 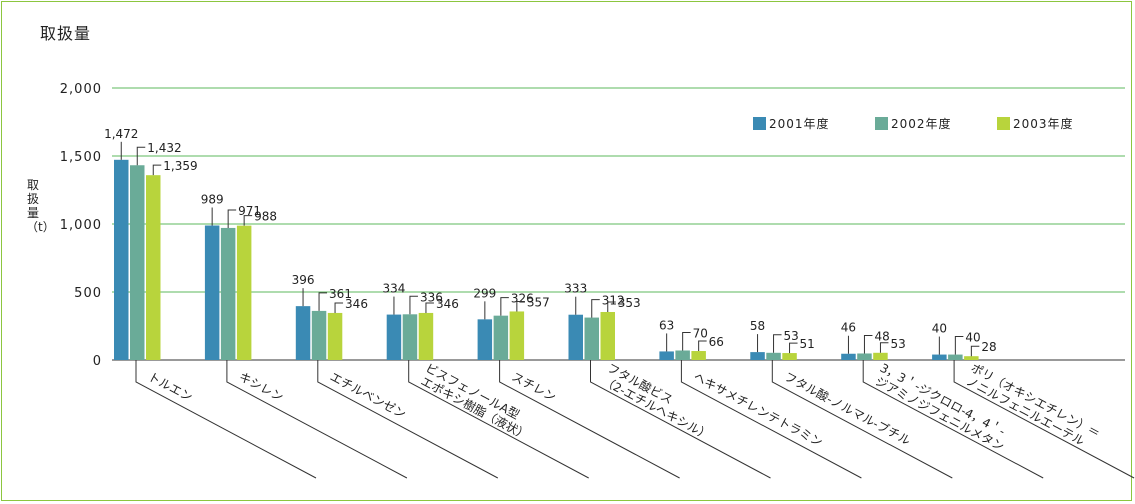 What do you see at coordinates (249, 211) in the screenshot?
I see `data-label: 971` at bounding box center [249, 211].